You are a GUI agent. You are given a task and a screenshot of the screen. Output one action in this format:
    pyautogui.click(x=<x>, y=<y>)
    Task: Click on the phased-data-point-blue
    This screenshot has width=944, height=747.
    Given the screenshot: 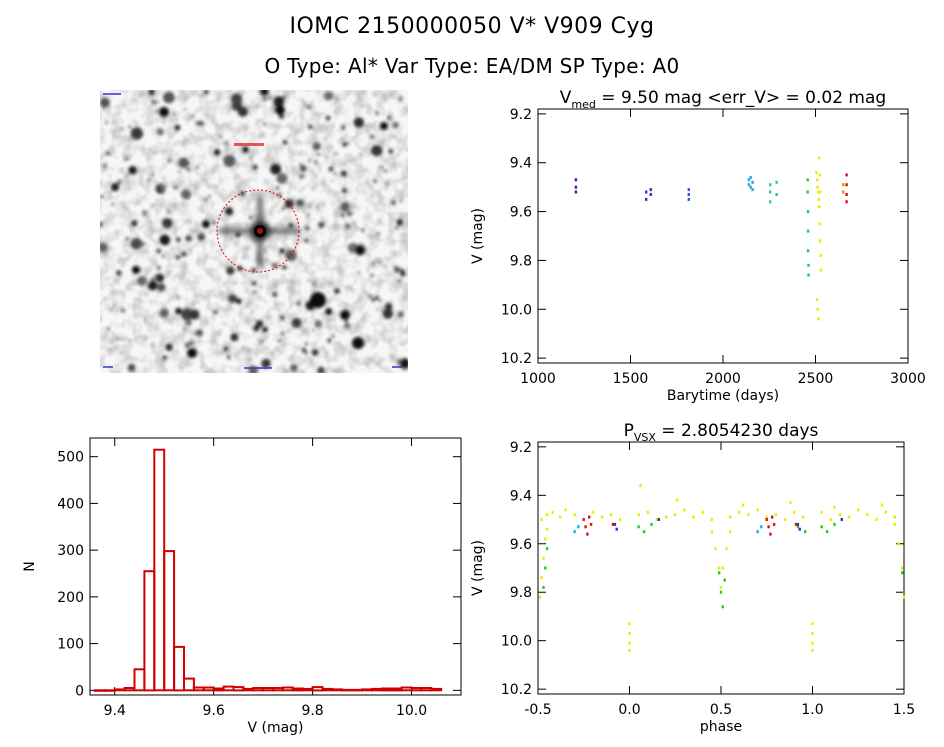 What is the action you would take?
    pyautogui.click(x=798, y=524)
    